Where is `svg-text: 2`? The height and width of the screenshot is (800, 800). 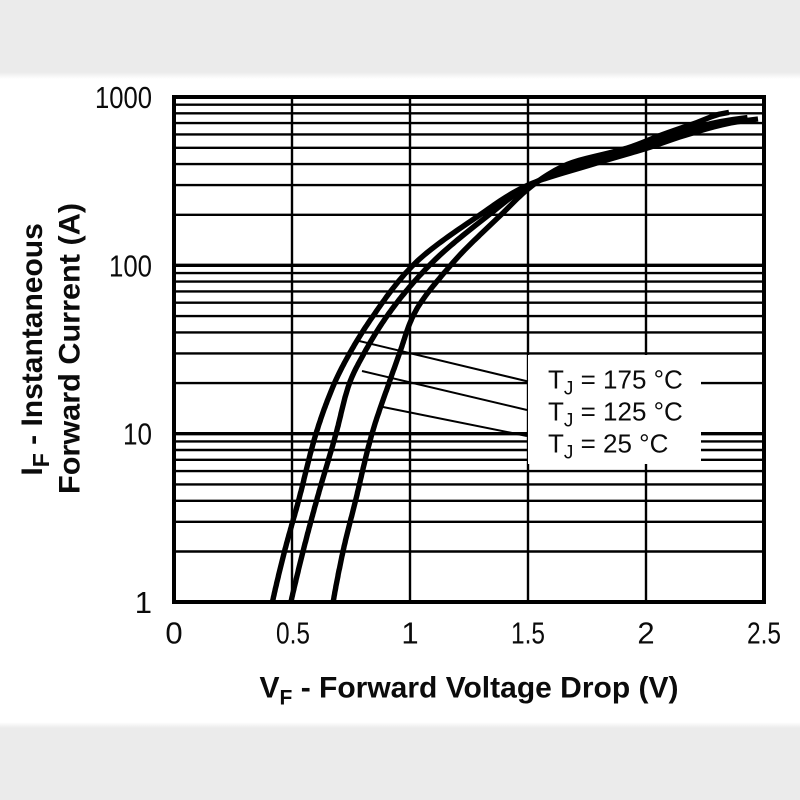
svg-text: 2 is located at coordinates (645, 633).